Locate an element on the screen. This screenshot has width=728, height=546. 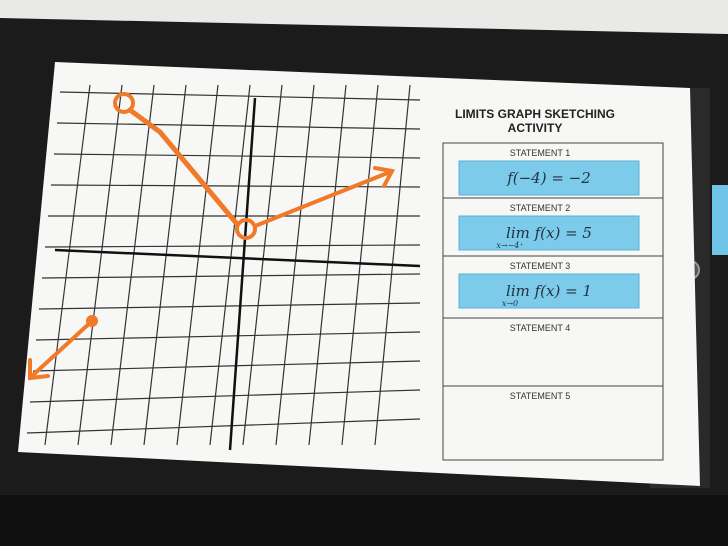
limit-subscript: x→−4⁺ is located at coordinates (509, 245).